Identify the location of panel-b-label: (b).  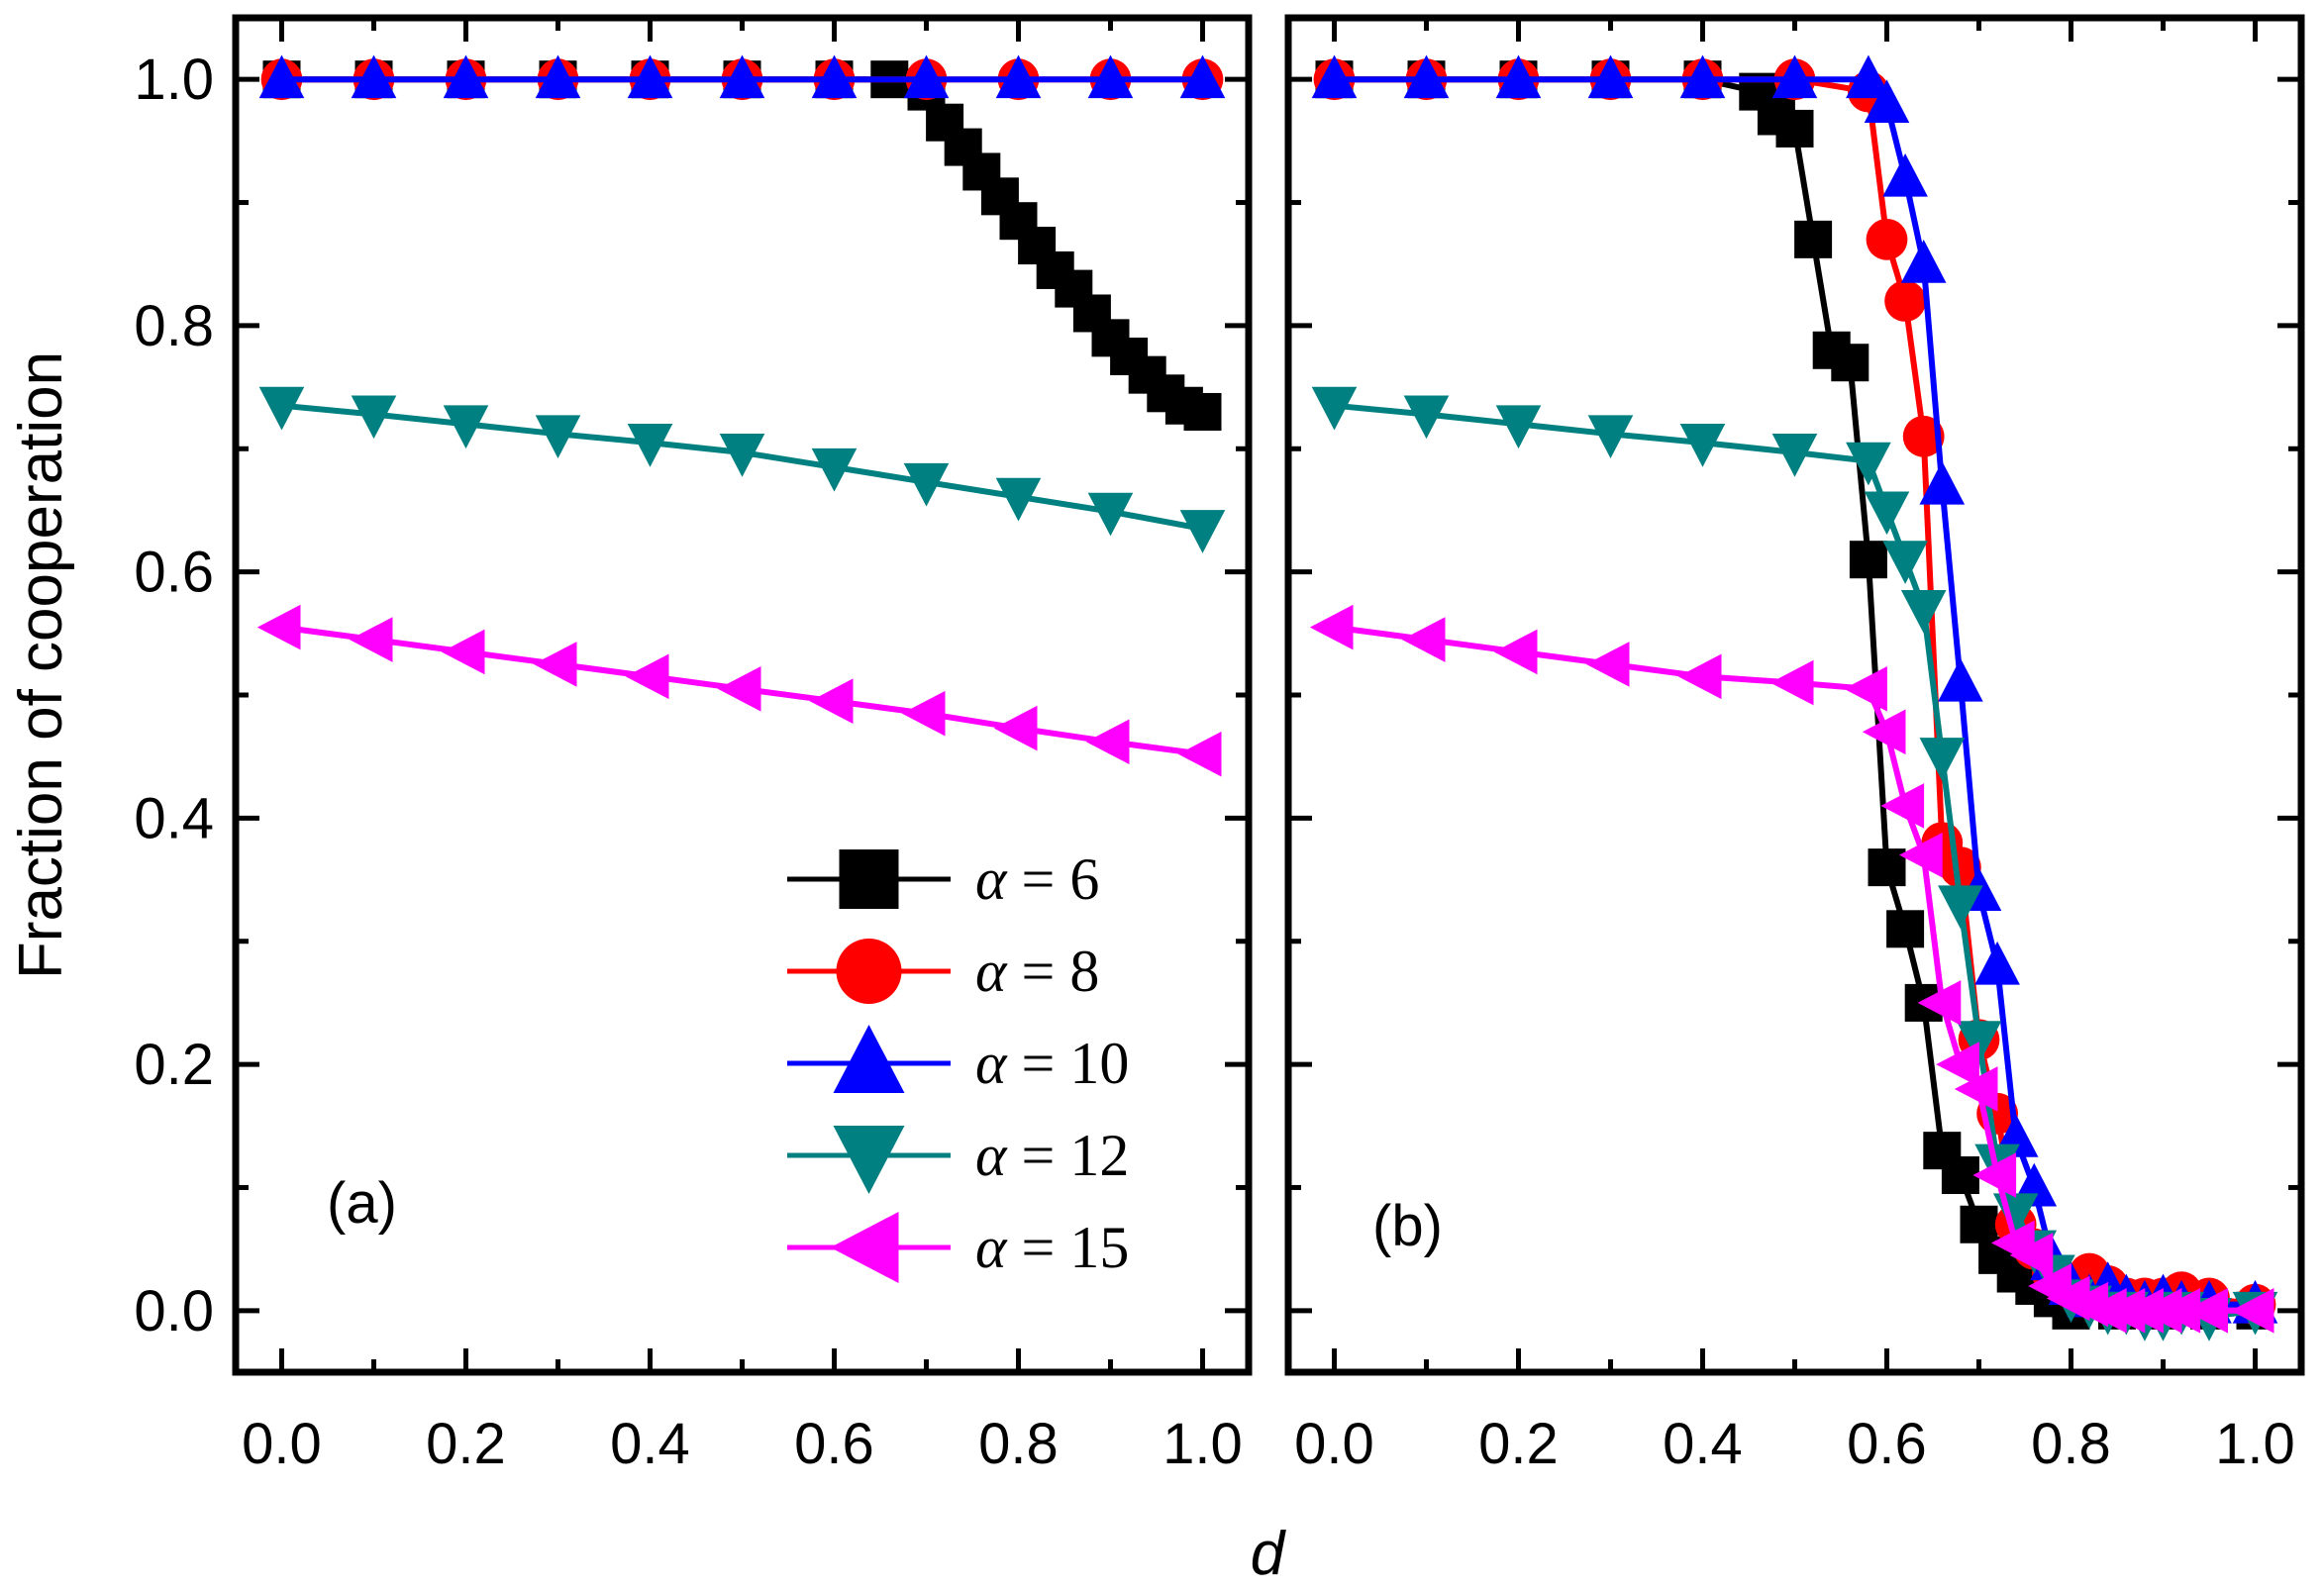
(1407, 1226).